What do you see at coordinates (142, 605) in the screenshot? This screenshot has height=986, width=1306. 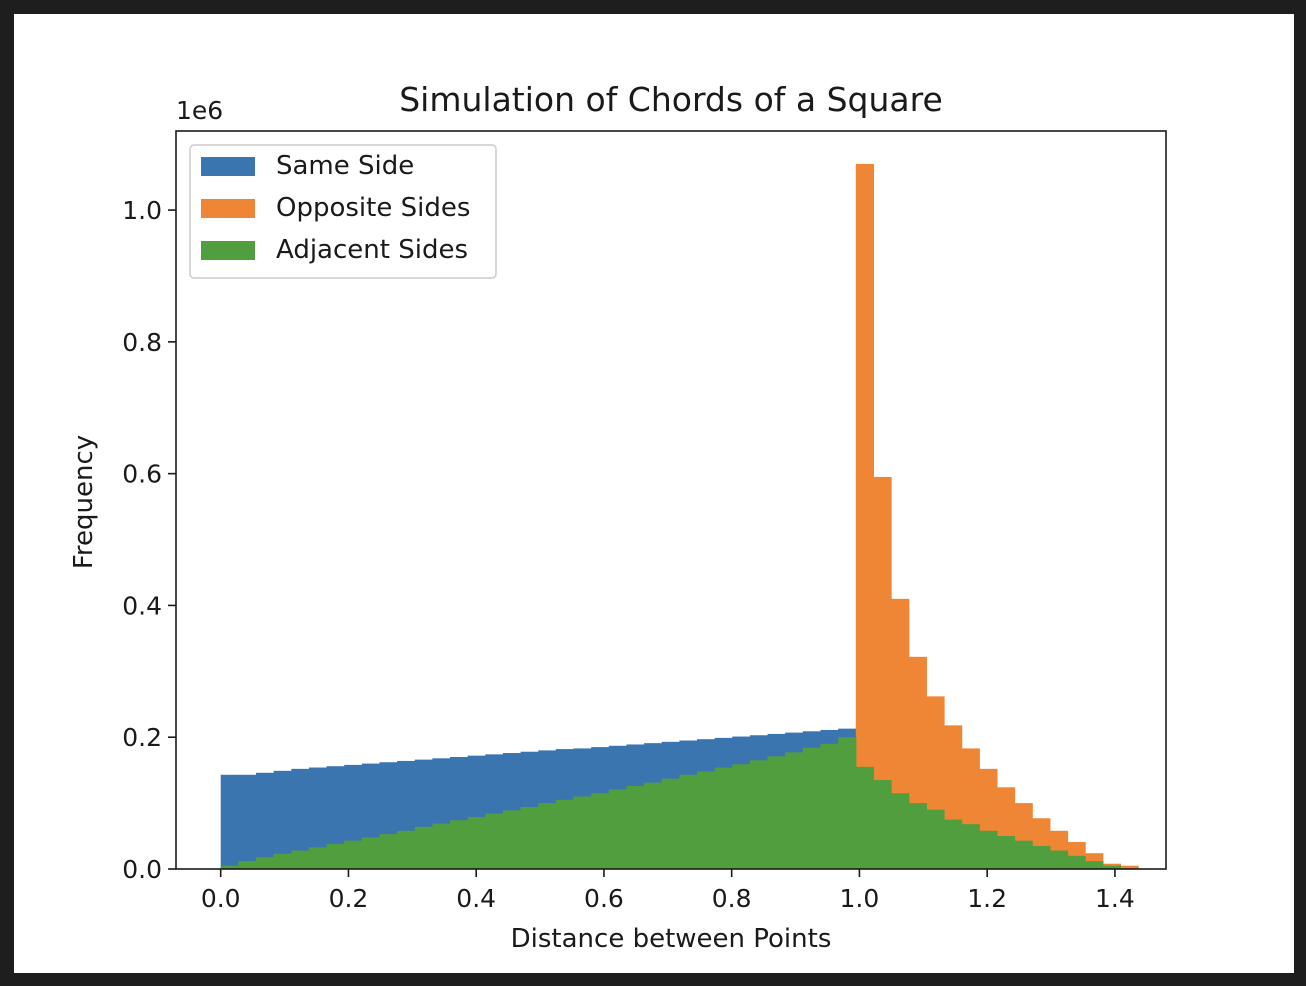 I see `y-tick-label: 0.4` at bounding box center [142, 605].